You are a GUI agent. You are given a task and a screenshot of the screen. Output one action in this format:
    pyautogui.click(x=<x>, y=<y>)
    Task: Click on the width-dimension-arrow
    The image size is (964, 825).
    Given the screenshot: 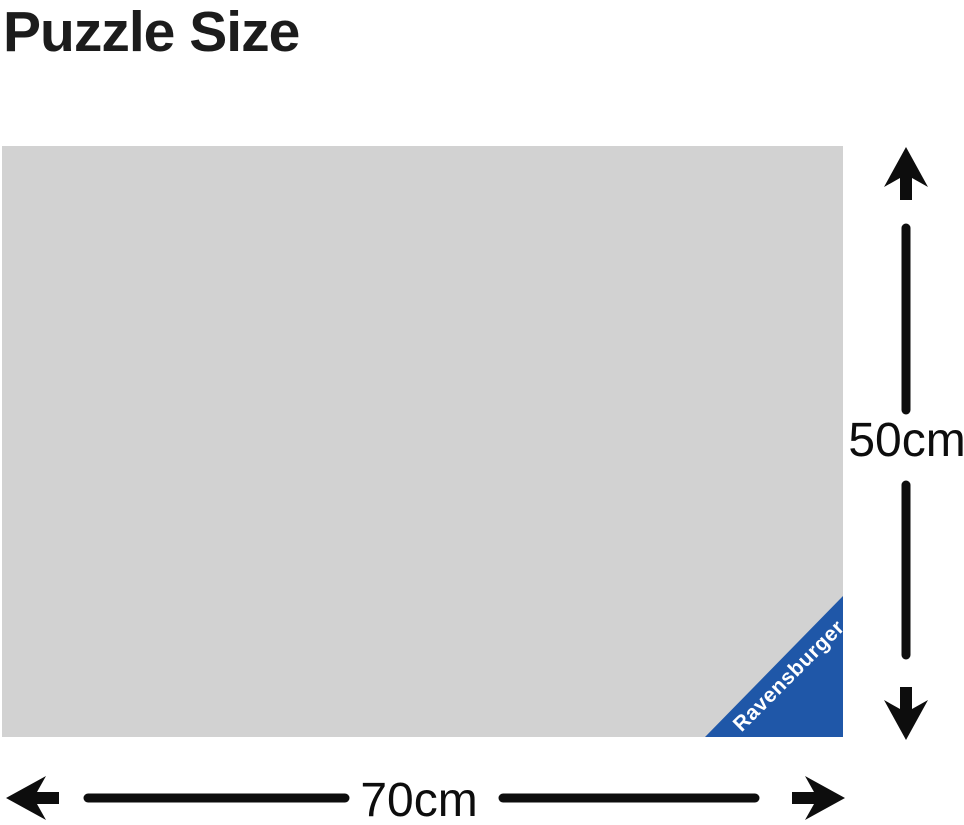 What is the action you would take?
    pyautogui.click(x=425, y=798)
    